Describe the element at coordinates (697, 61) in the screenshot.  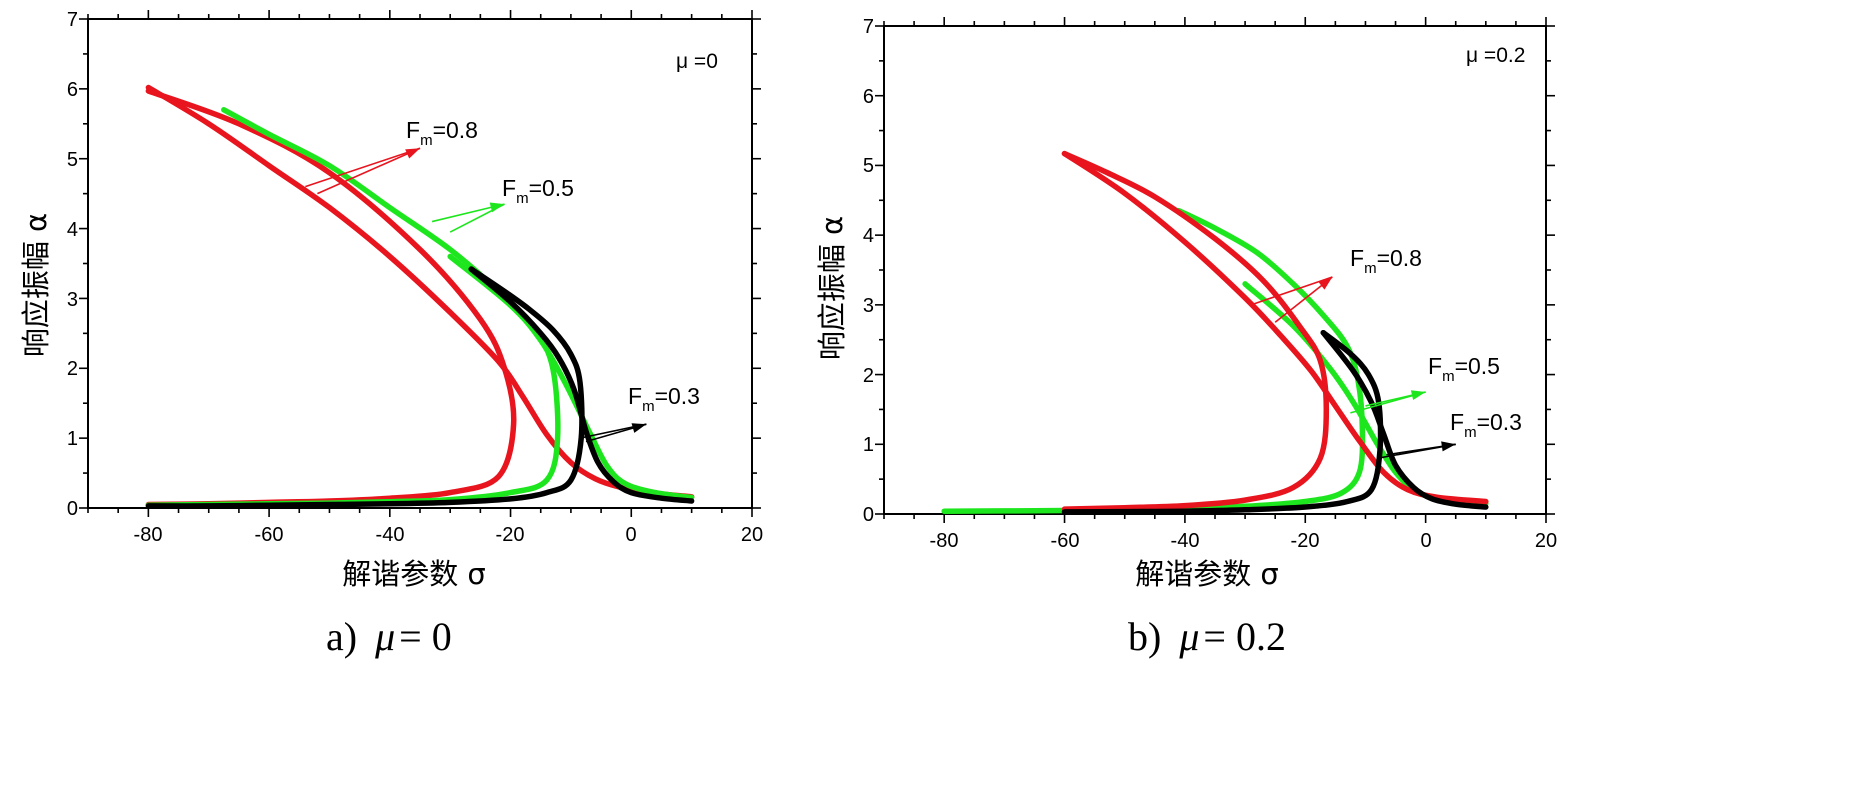
I see `panel-a-mu-label: μ =0` at that location.